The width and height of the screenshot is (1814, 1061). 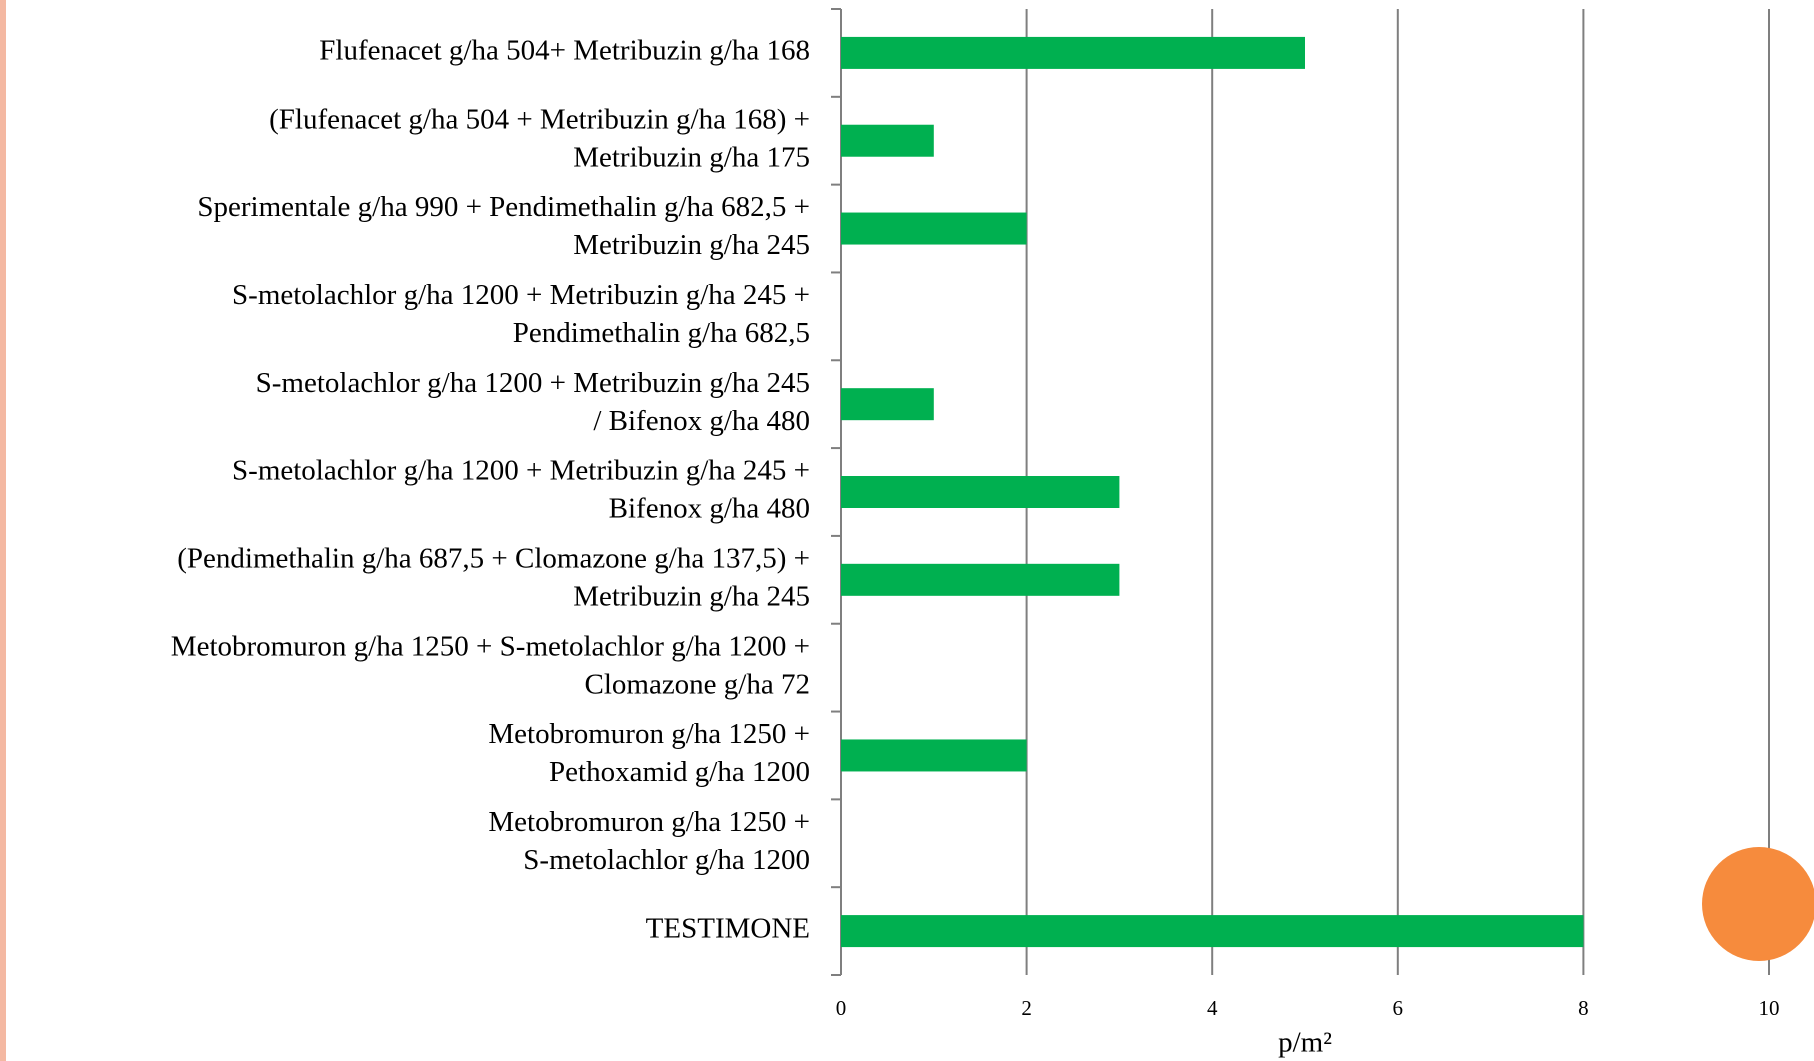 I want to click on category-label: Metribuzin g/ha 175, so click(x=691, y=157).